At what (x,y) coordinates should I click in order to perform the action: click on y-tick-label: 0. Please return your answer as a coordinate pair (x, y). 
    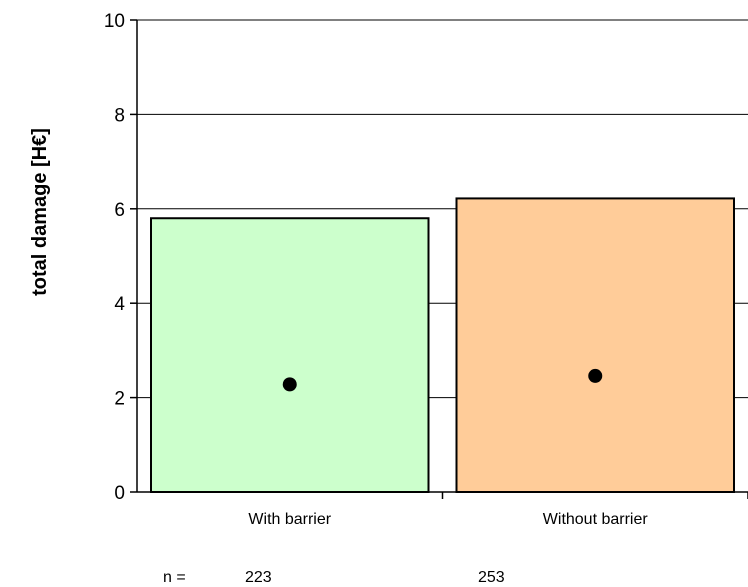
    Looking at the image, I should click on (119, 493).